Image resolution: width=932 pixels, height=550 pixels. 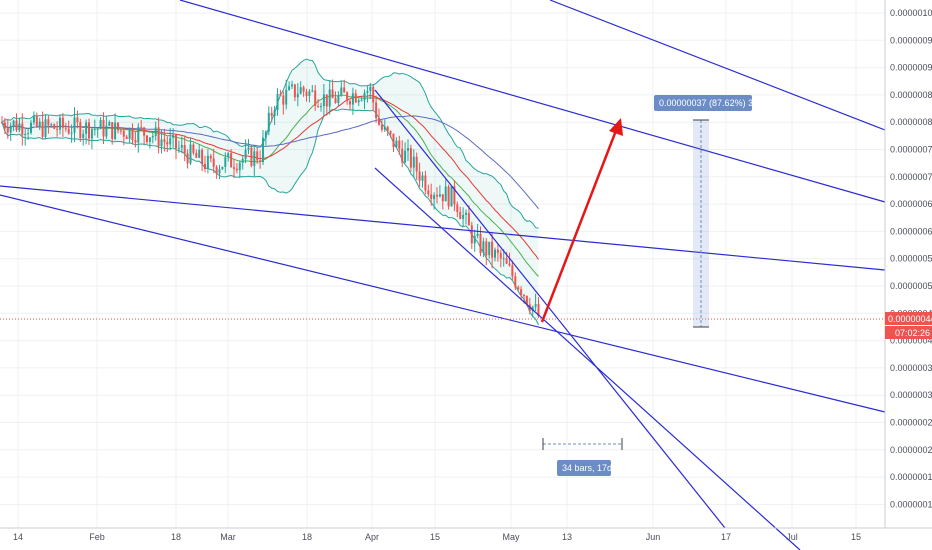 What do you see at coordinates (228, 537) in the screenshot?
I see `x-tick-label: Mar` at bounding box center [228, 537].